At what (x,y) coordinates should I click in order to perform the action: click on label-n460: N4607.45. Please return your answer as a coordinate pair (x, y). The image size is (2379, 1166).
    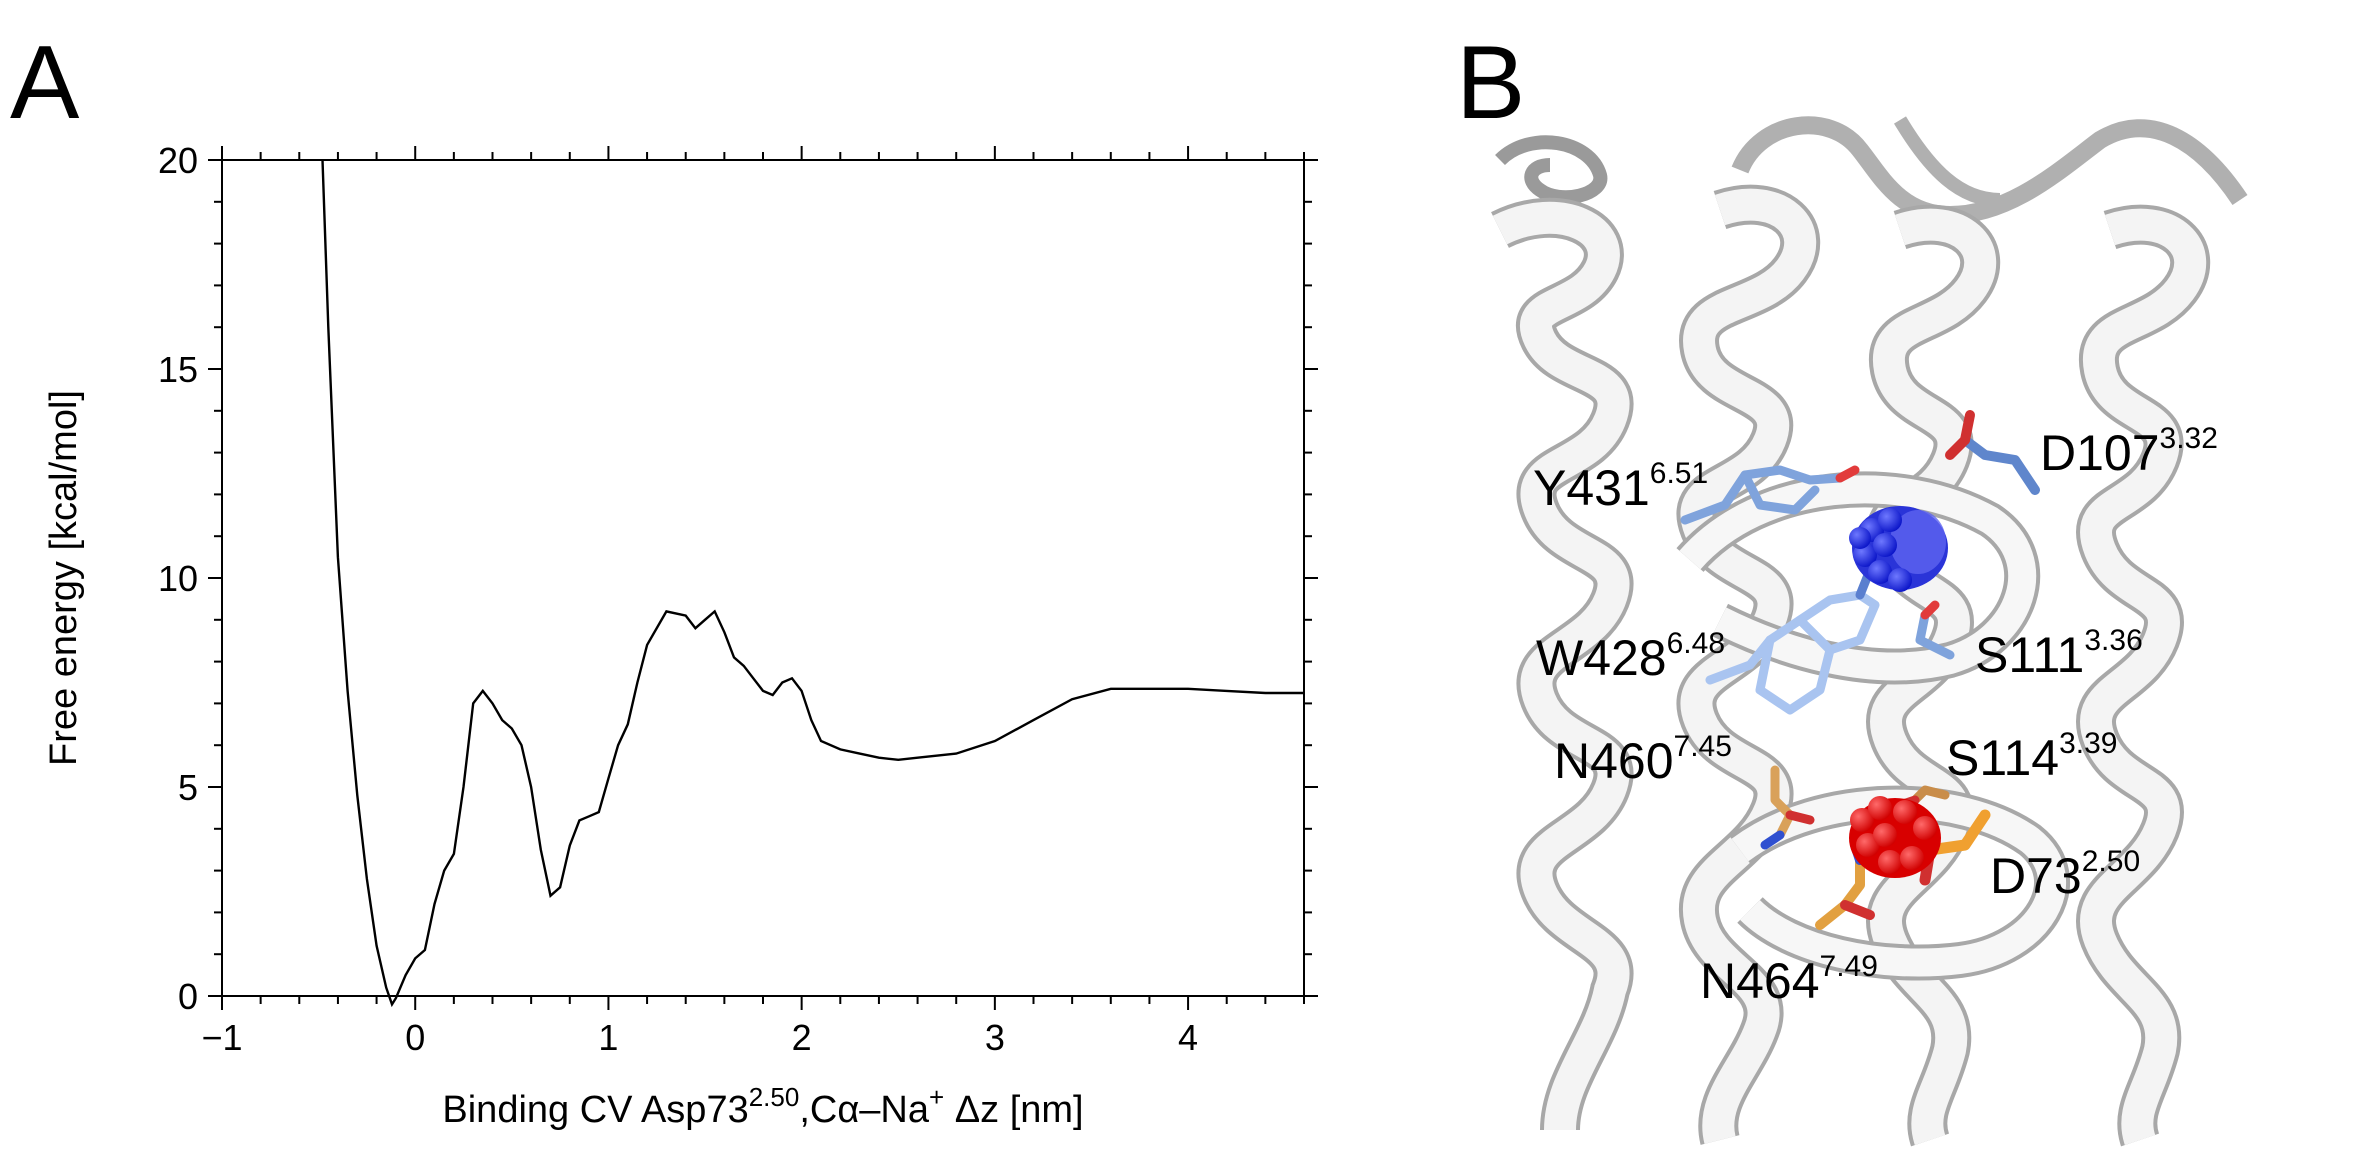
    Looking at the image, I should click on (1643, 759).